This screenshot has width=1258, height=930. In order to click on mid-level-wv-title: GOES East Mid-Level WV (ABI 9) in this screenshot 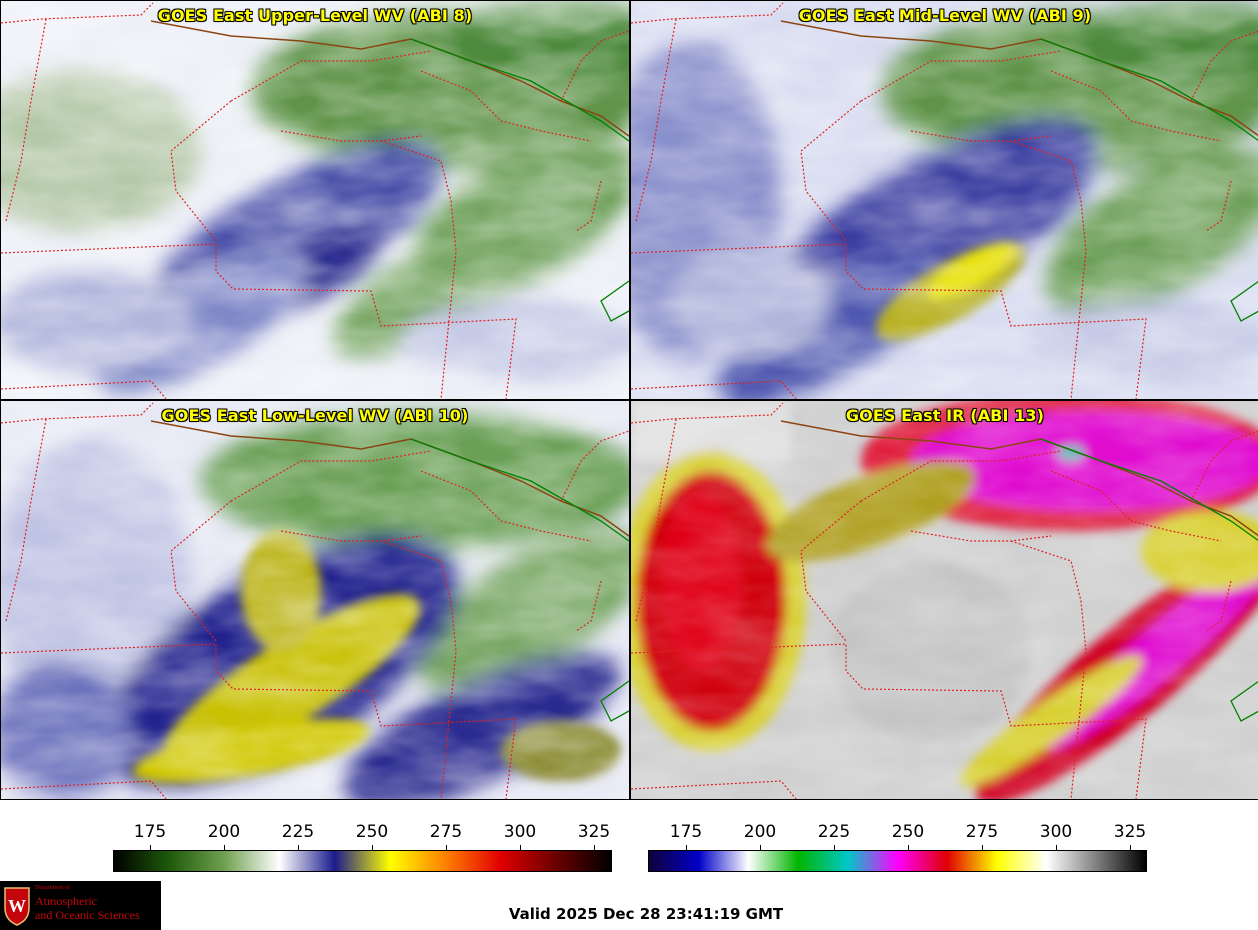, I will do `click(945, 15)`.